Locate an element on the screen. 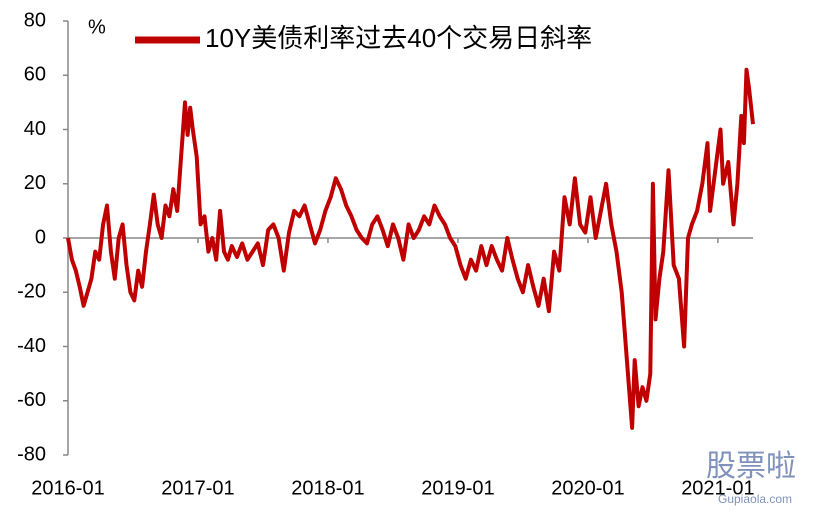  y-tick-label: -20 is located at coordinates (31, 292).